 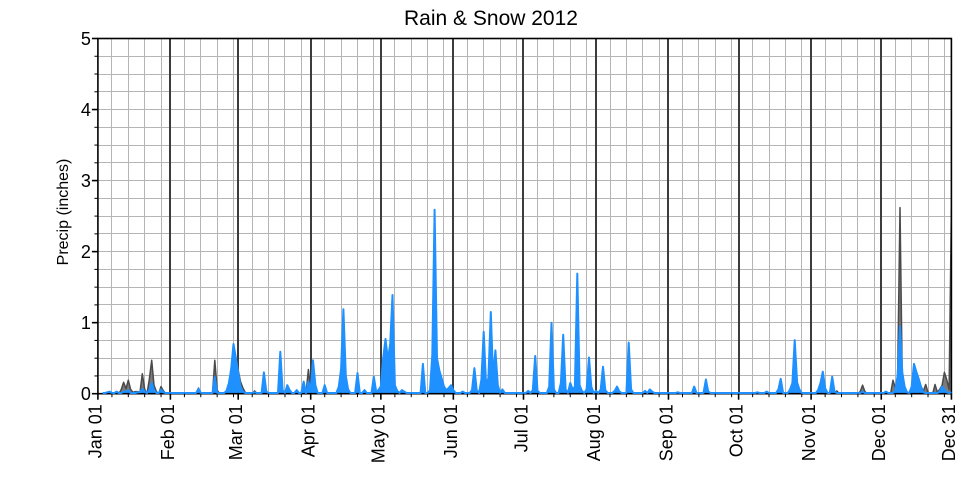 I want to click on svg-text: 5, so click(x=86, y=39).